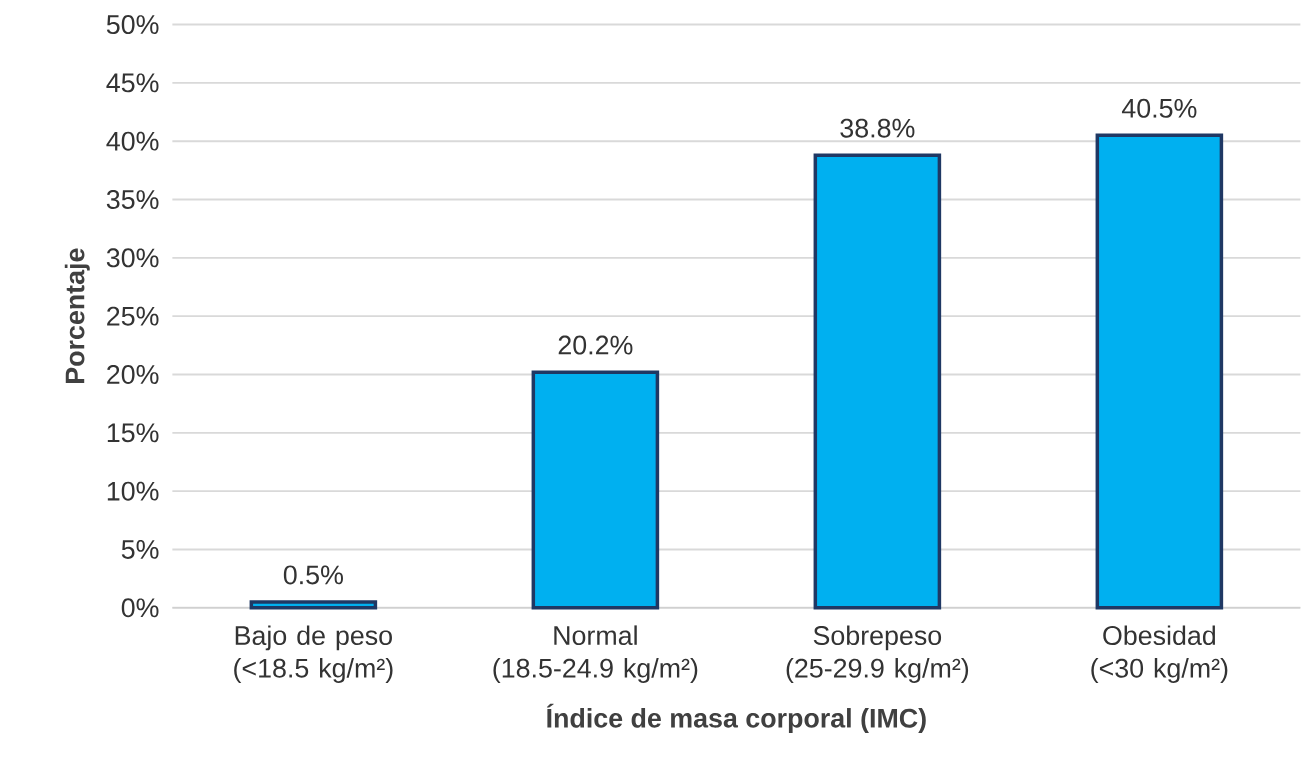 Image resolution: width=1307 pixels, height=773 pixels. What do you see at coordinates (1159, 654) in the screenshot?
I see `x-tick-label: Obesidad (<30 kg/m²)` at bounding box center [1159, 654].